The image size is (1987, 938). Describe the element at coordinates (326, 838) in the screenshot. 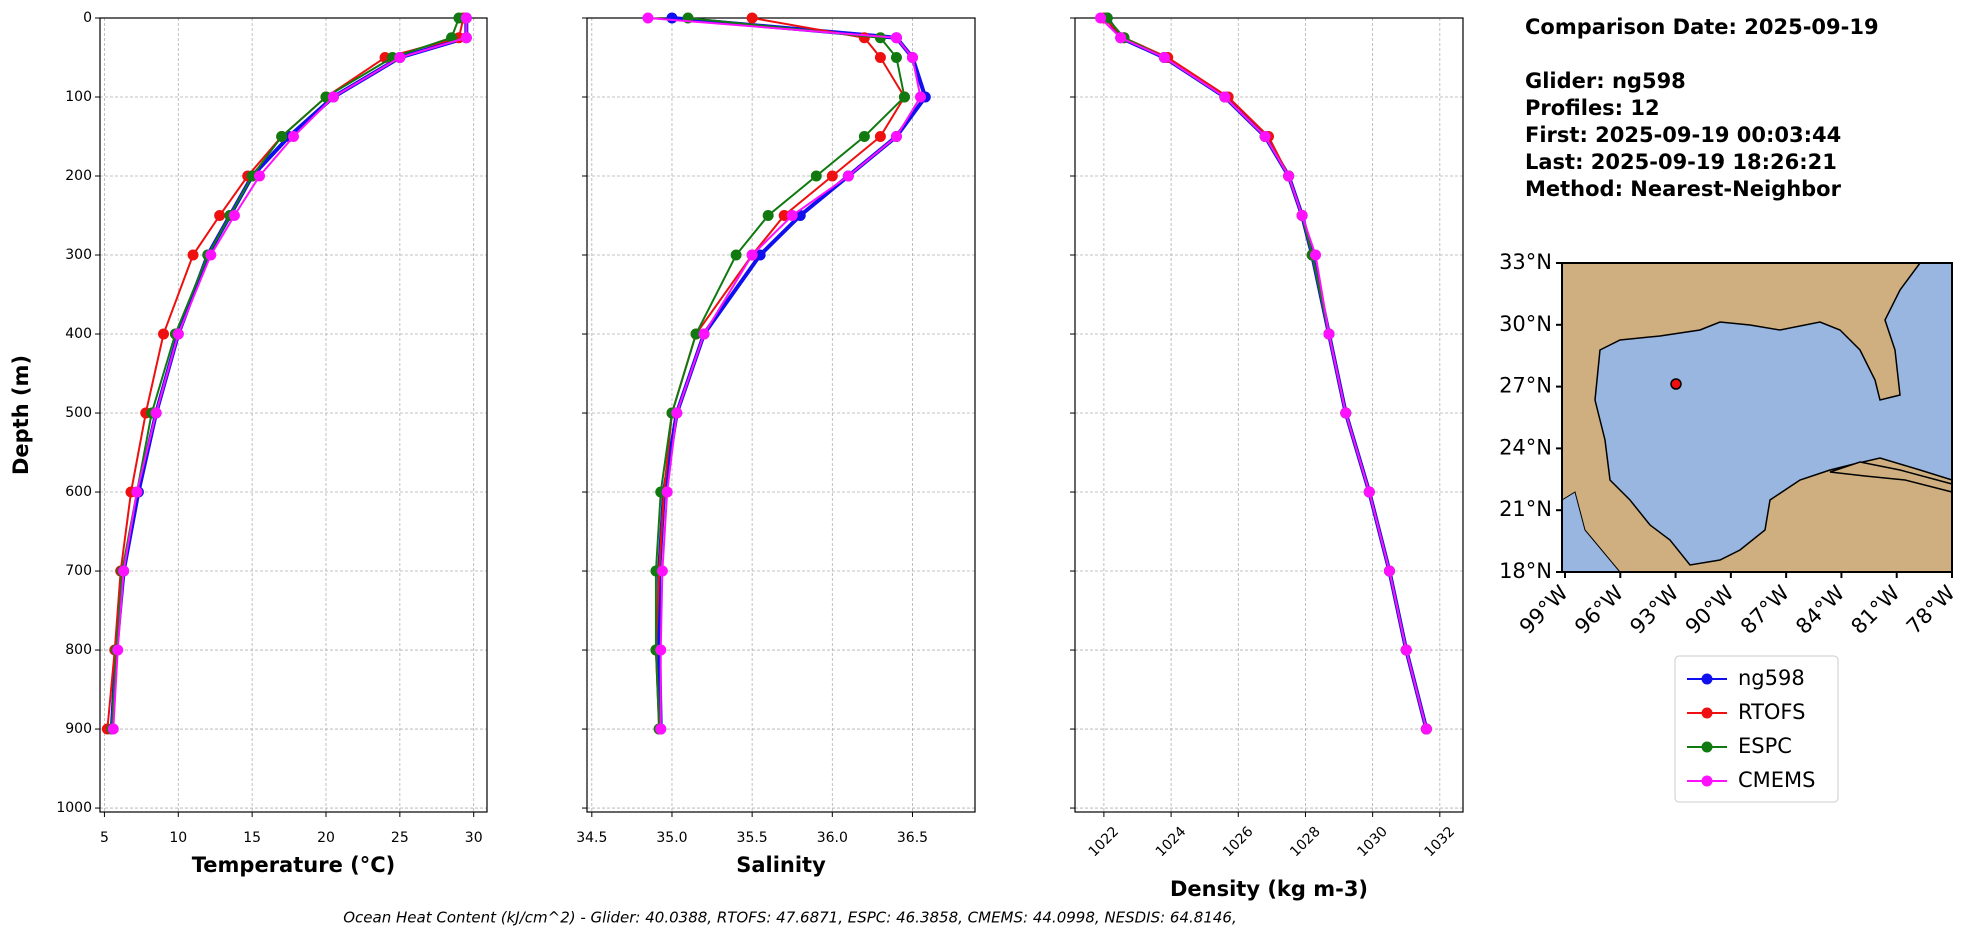

I see `x-tick-label: 20` at that location.